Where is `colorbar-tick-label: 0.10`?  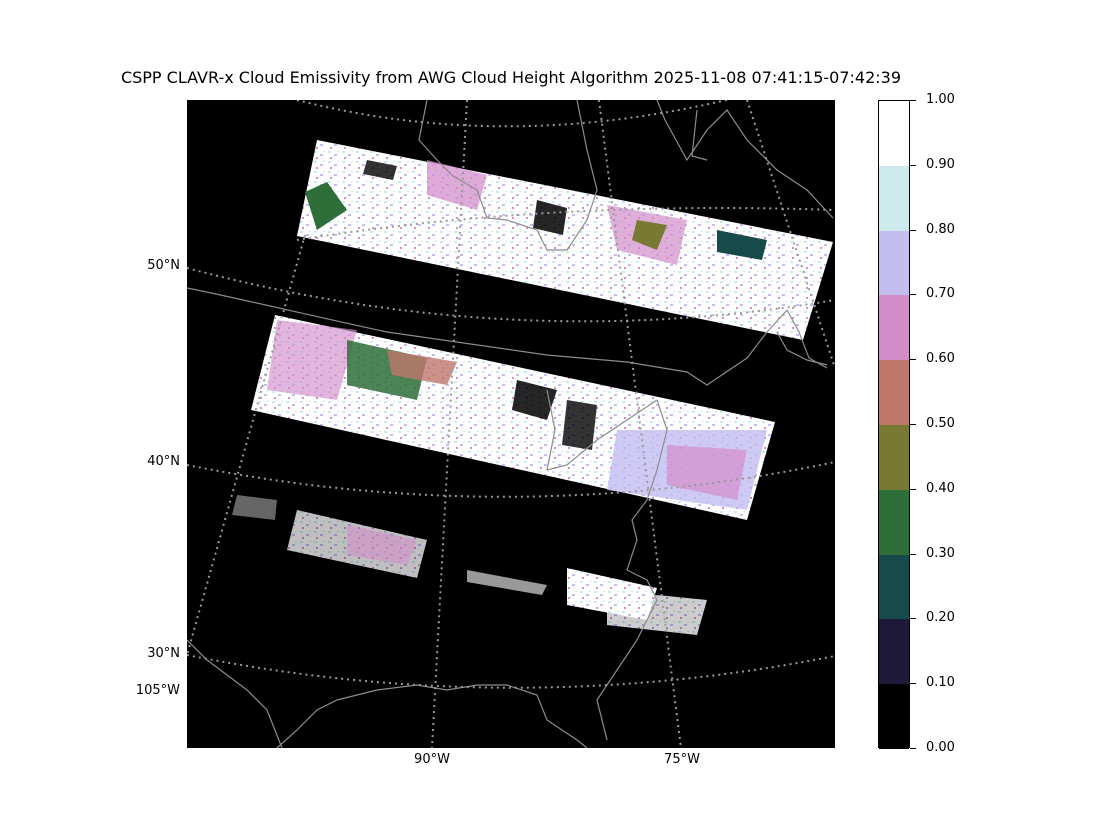 colorbar-tick-label: 0.10 is located at coordinates (940, 683).